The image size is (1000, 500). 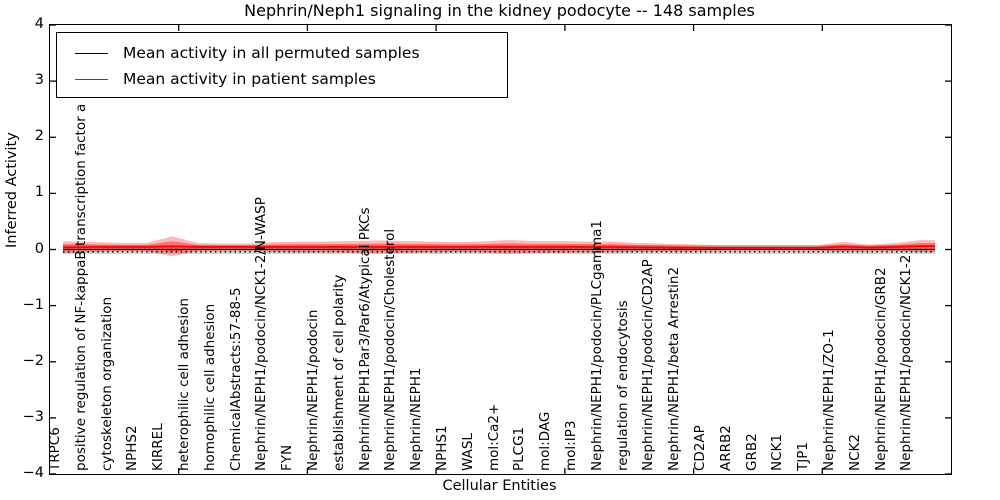 What do you see at coordinates (33, 360) in the screenshot?
I see `y-tick-label: −2` at bounding box center [33, 360].